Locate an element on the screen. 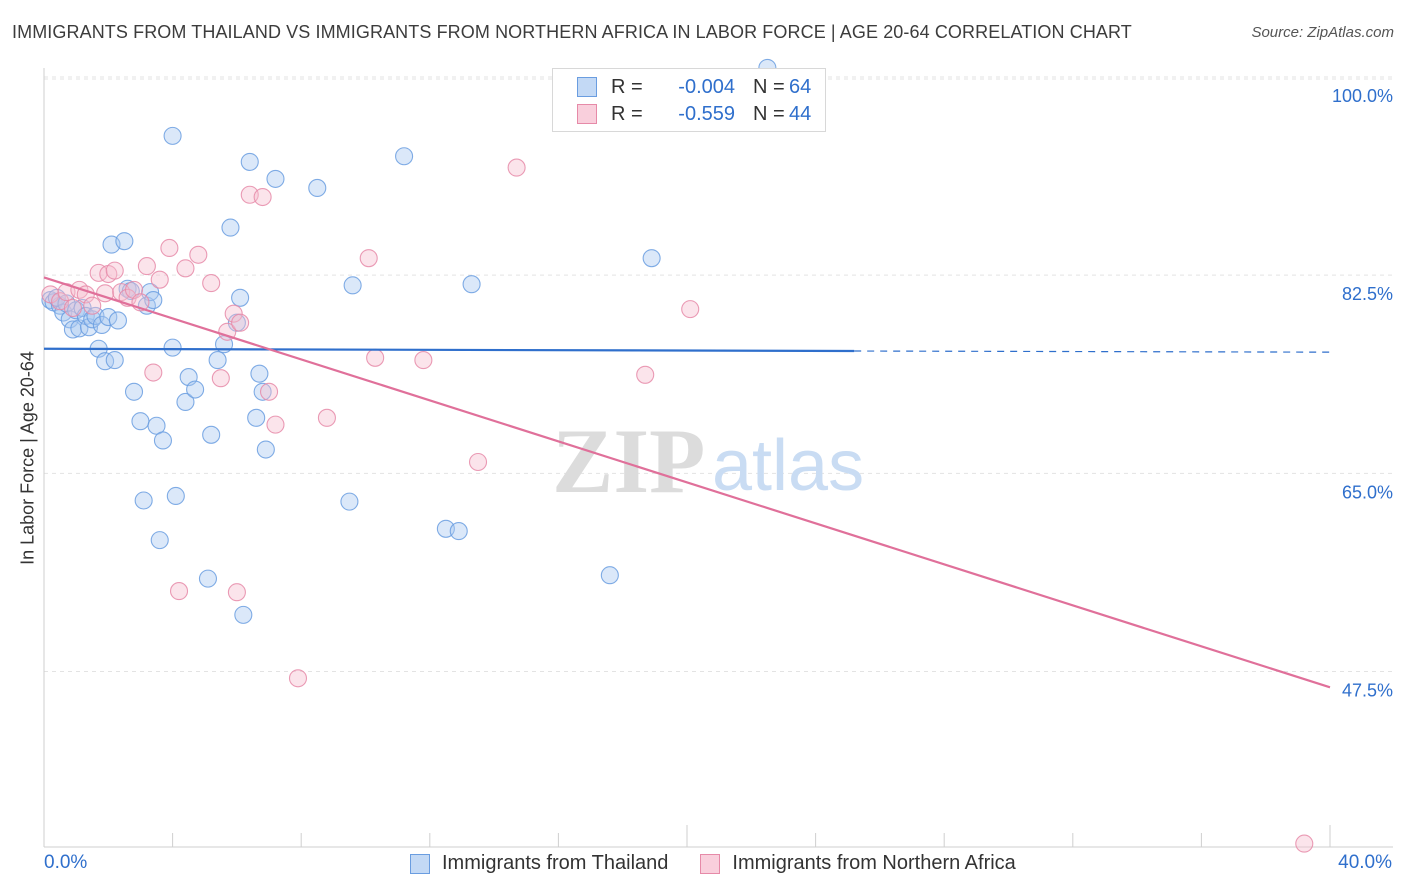 The height and width of the screenshot is (892, 1406). correlation-legend: R = -0.004 N = 64 R = -0.559 N = 44 is located at coordinates (689, 100).